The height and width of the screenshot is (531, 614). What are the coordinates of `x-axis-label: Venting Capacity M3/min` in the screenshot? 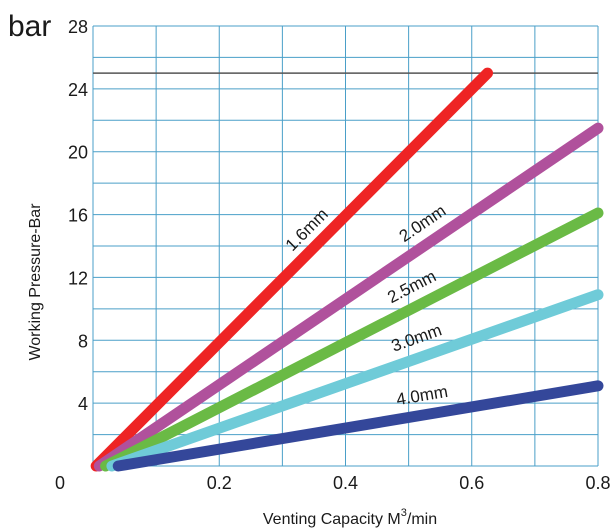 It's located at (350, 517).